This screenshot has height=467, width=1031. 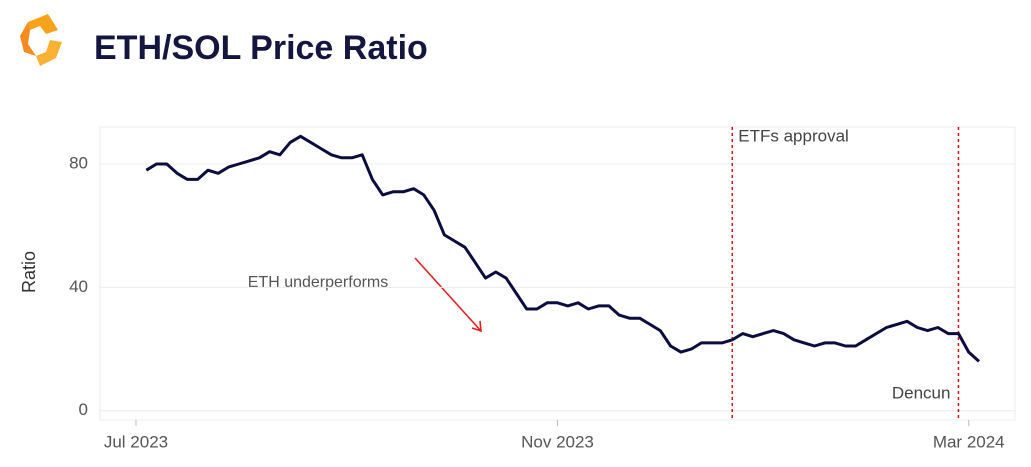 I want to click on y-tick-label: 0, so click(x=83, y=409).